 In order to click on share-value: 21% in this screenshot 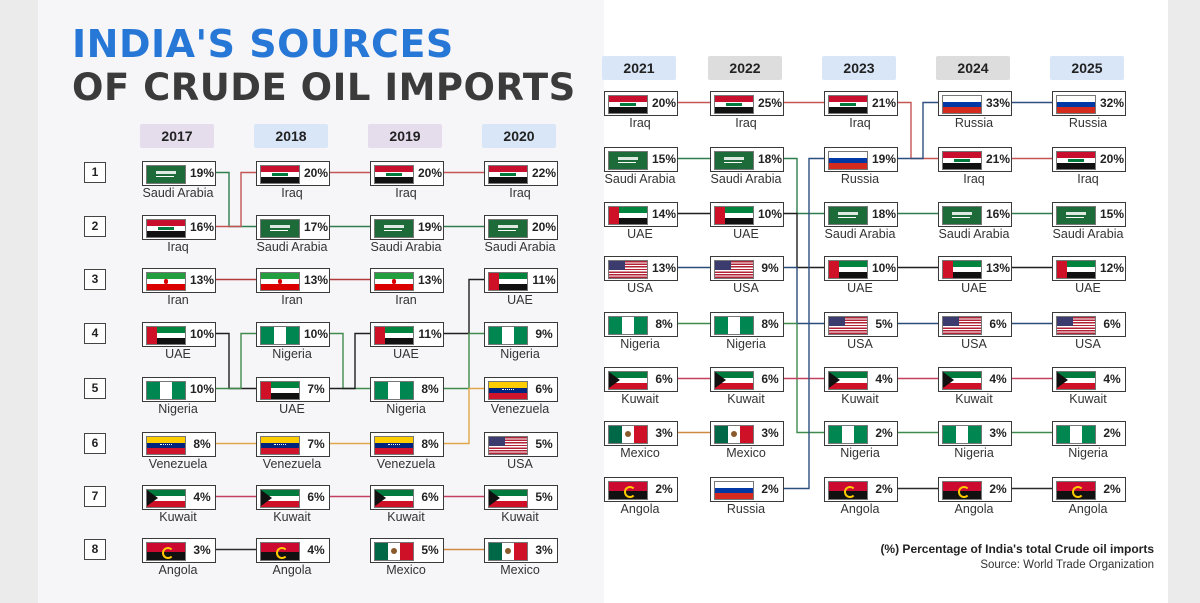, I will do `click(998, 159)`.